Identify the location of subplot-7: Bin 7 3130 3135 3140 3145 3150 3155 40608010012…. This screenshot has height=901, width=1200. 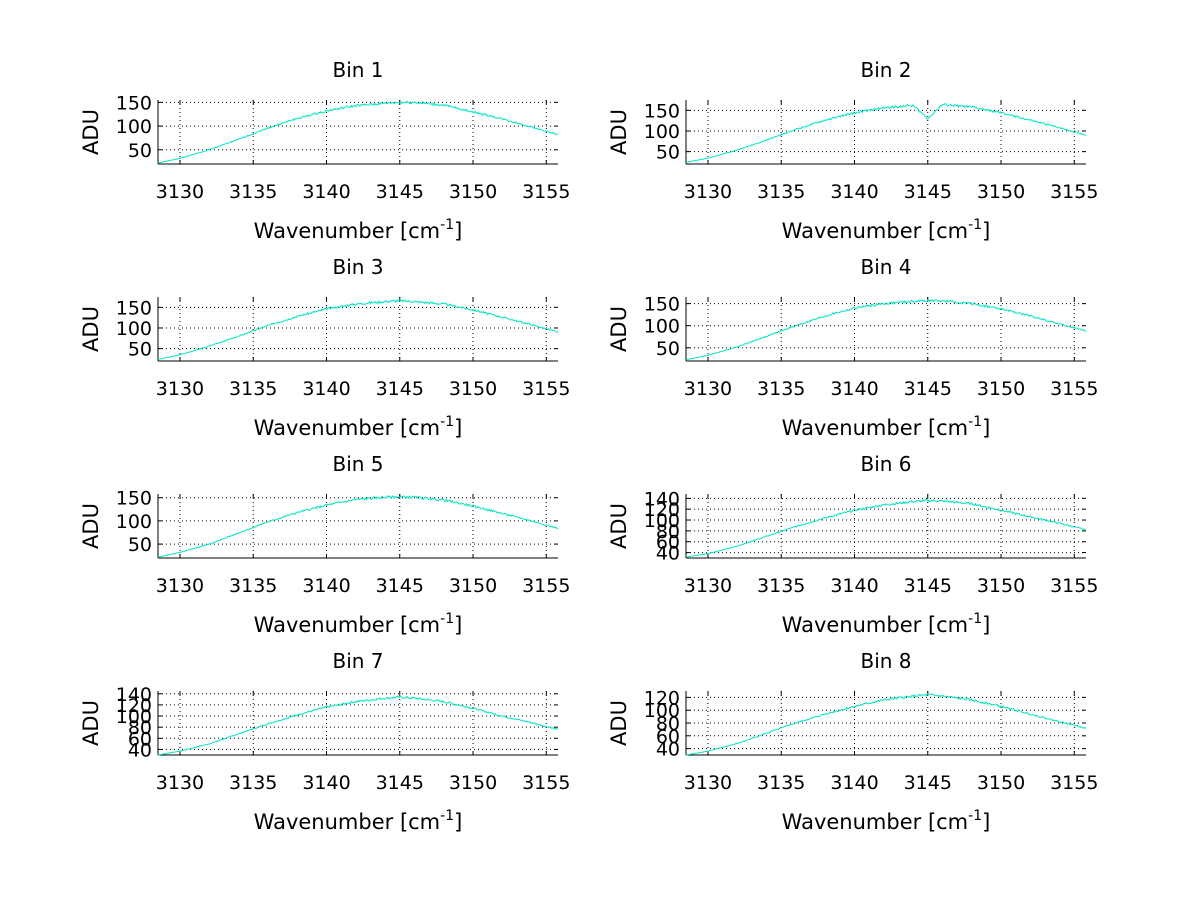
(324, 741).